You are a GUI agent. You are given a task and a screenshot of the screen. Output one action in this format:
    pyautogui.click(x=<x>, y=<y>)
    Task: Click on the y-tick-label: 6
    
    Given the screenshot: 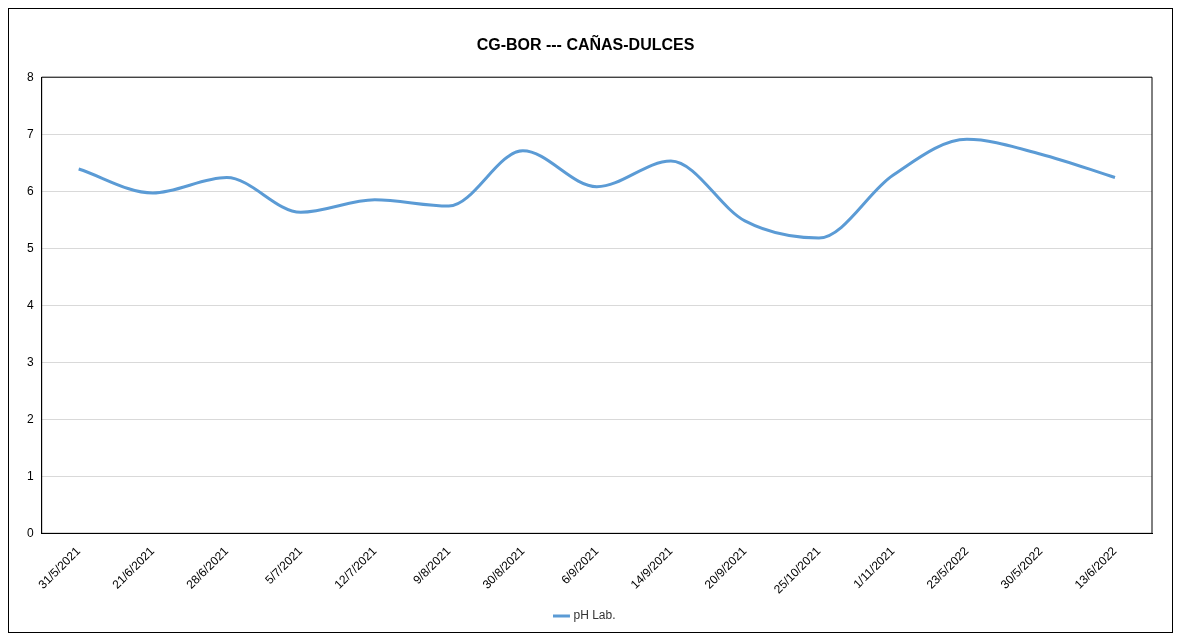 What is the action you would take?
    pyautogui.click(x=30, y=190)
    